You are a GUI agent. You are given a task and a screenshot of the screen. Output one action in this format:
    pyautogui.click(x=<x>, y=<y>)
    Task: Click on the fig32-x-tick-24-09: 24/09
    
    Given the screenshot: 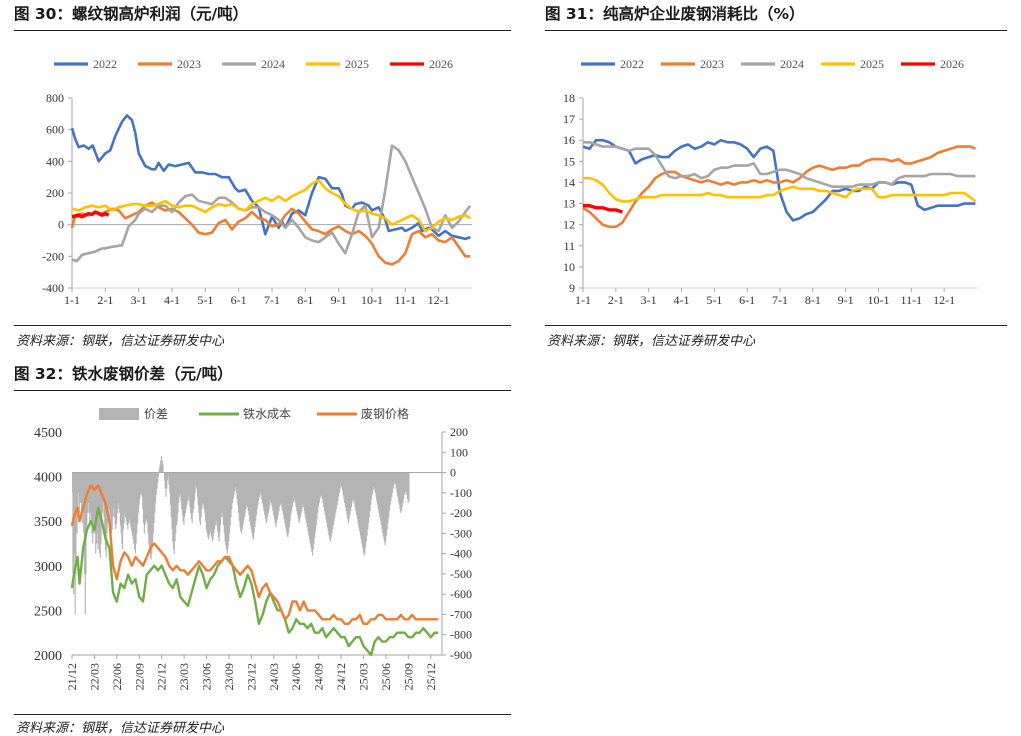 What is the action you would take?
    pyautogui.click(x=319, y=676)
    